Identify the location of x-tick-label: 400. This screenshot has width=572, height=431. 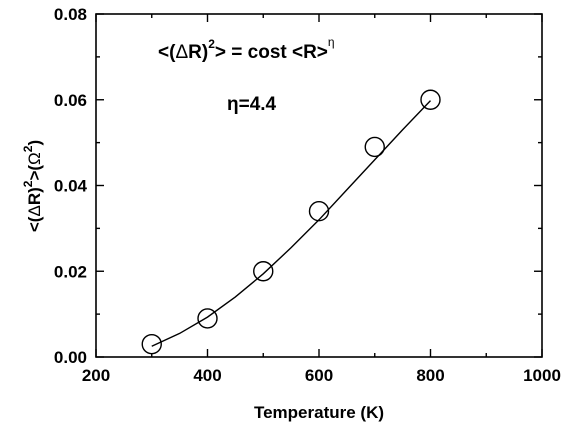
(207, 375).